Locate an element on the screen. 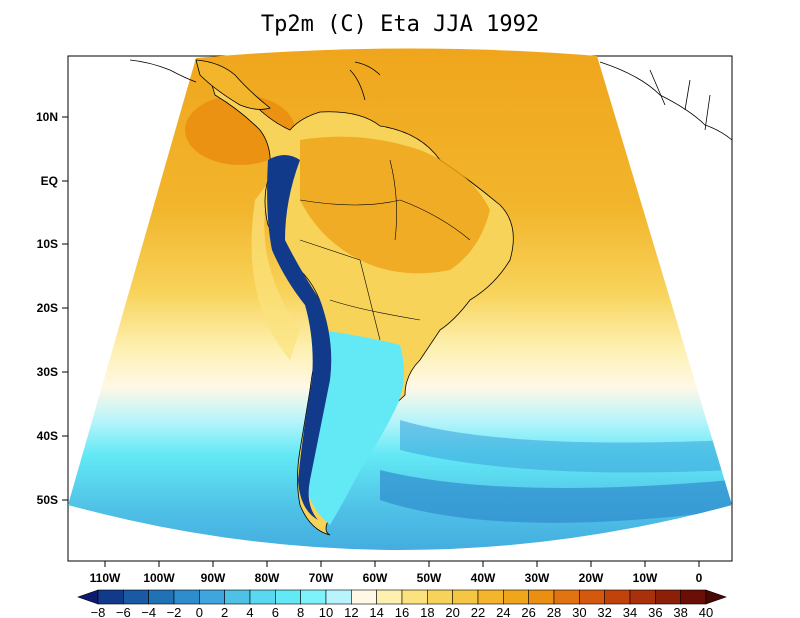 This screenshot has height=618, width=800. colorbar-label: −6 is located at coordinates (123, 611).